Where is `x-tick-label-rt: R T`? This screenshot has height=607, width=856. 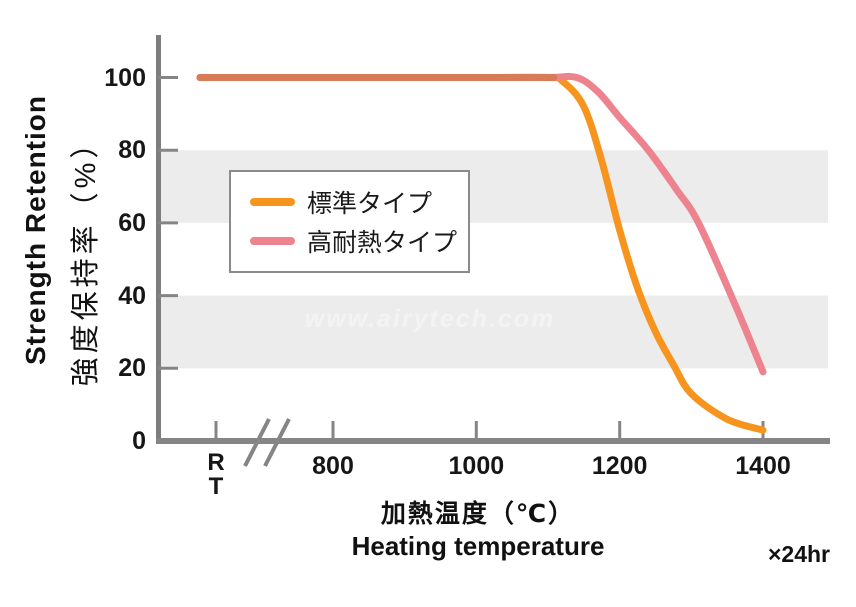
x-tick-label-rt: R T is located at coordinates (216, 475).